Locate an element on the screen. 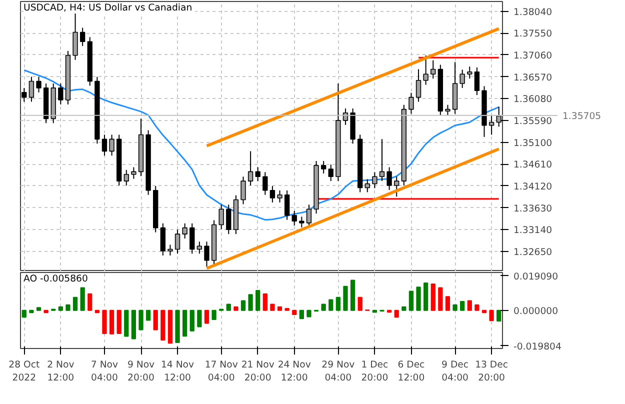  y-tick-label: 0.019090 is located at coordinates (536, 276).